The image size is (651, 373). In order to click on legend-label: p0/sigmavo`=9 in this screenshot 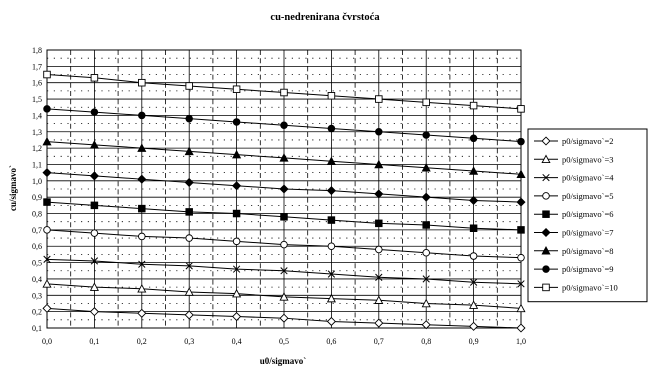, I will do `click(588, 269)`.